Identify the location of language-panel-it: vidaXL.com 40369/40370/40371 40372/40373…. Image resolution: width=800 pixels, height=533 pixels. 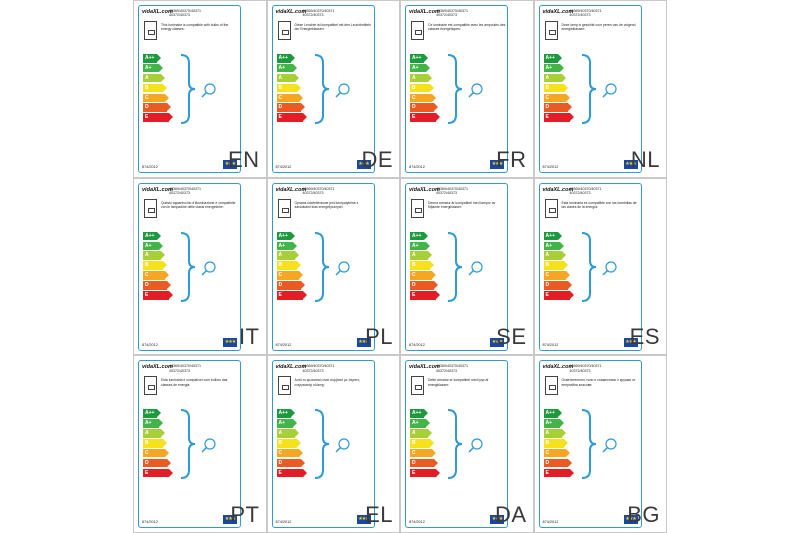
(200, 266).